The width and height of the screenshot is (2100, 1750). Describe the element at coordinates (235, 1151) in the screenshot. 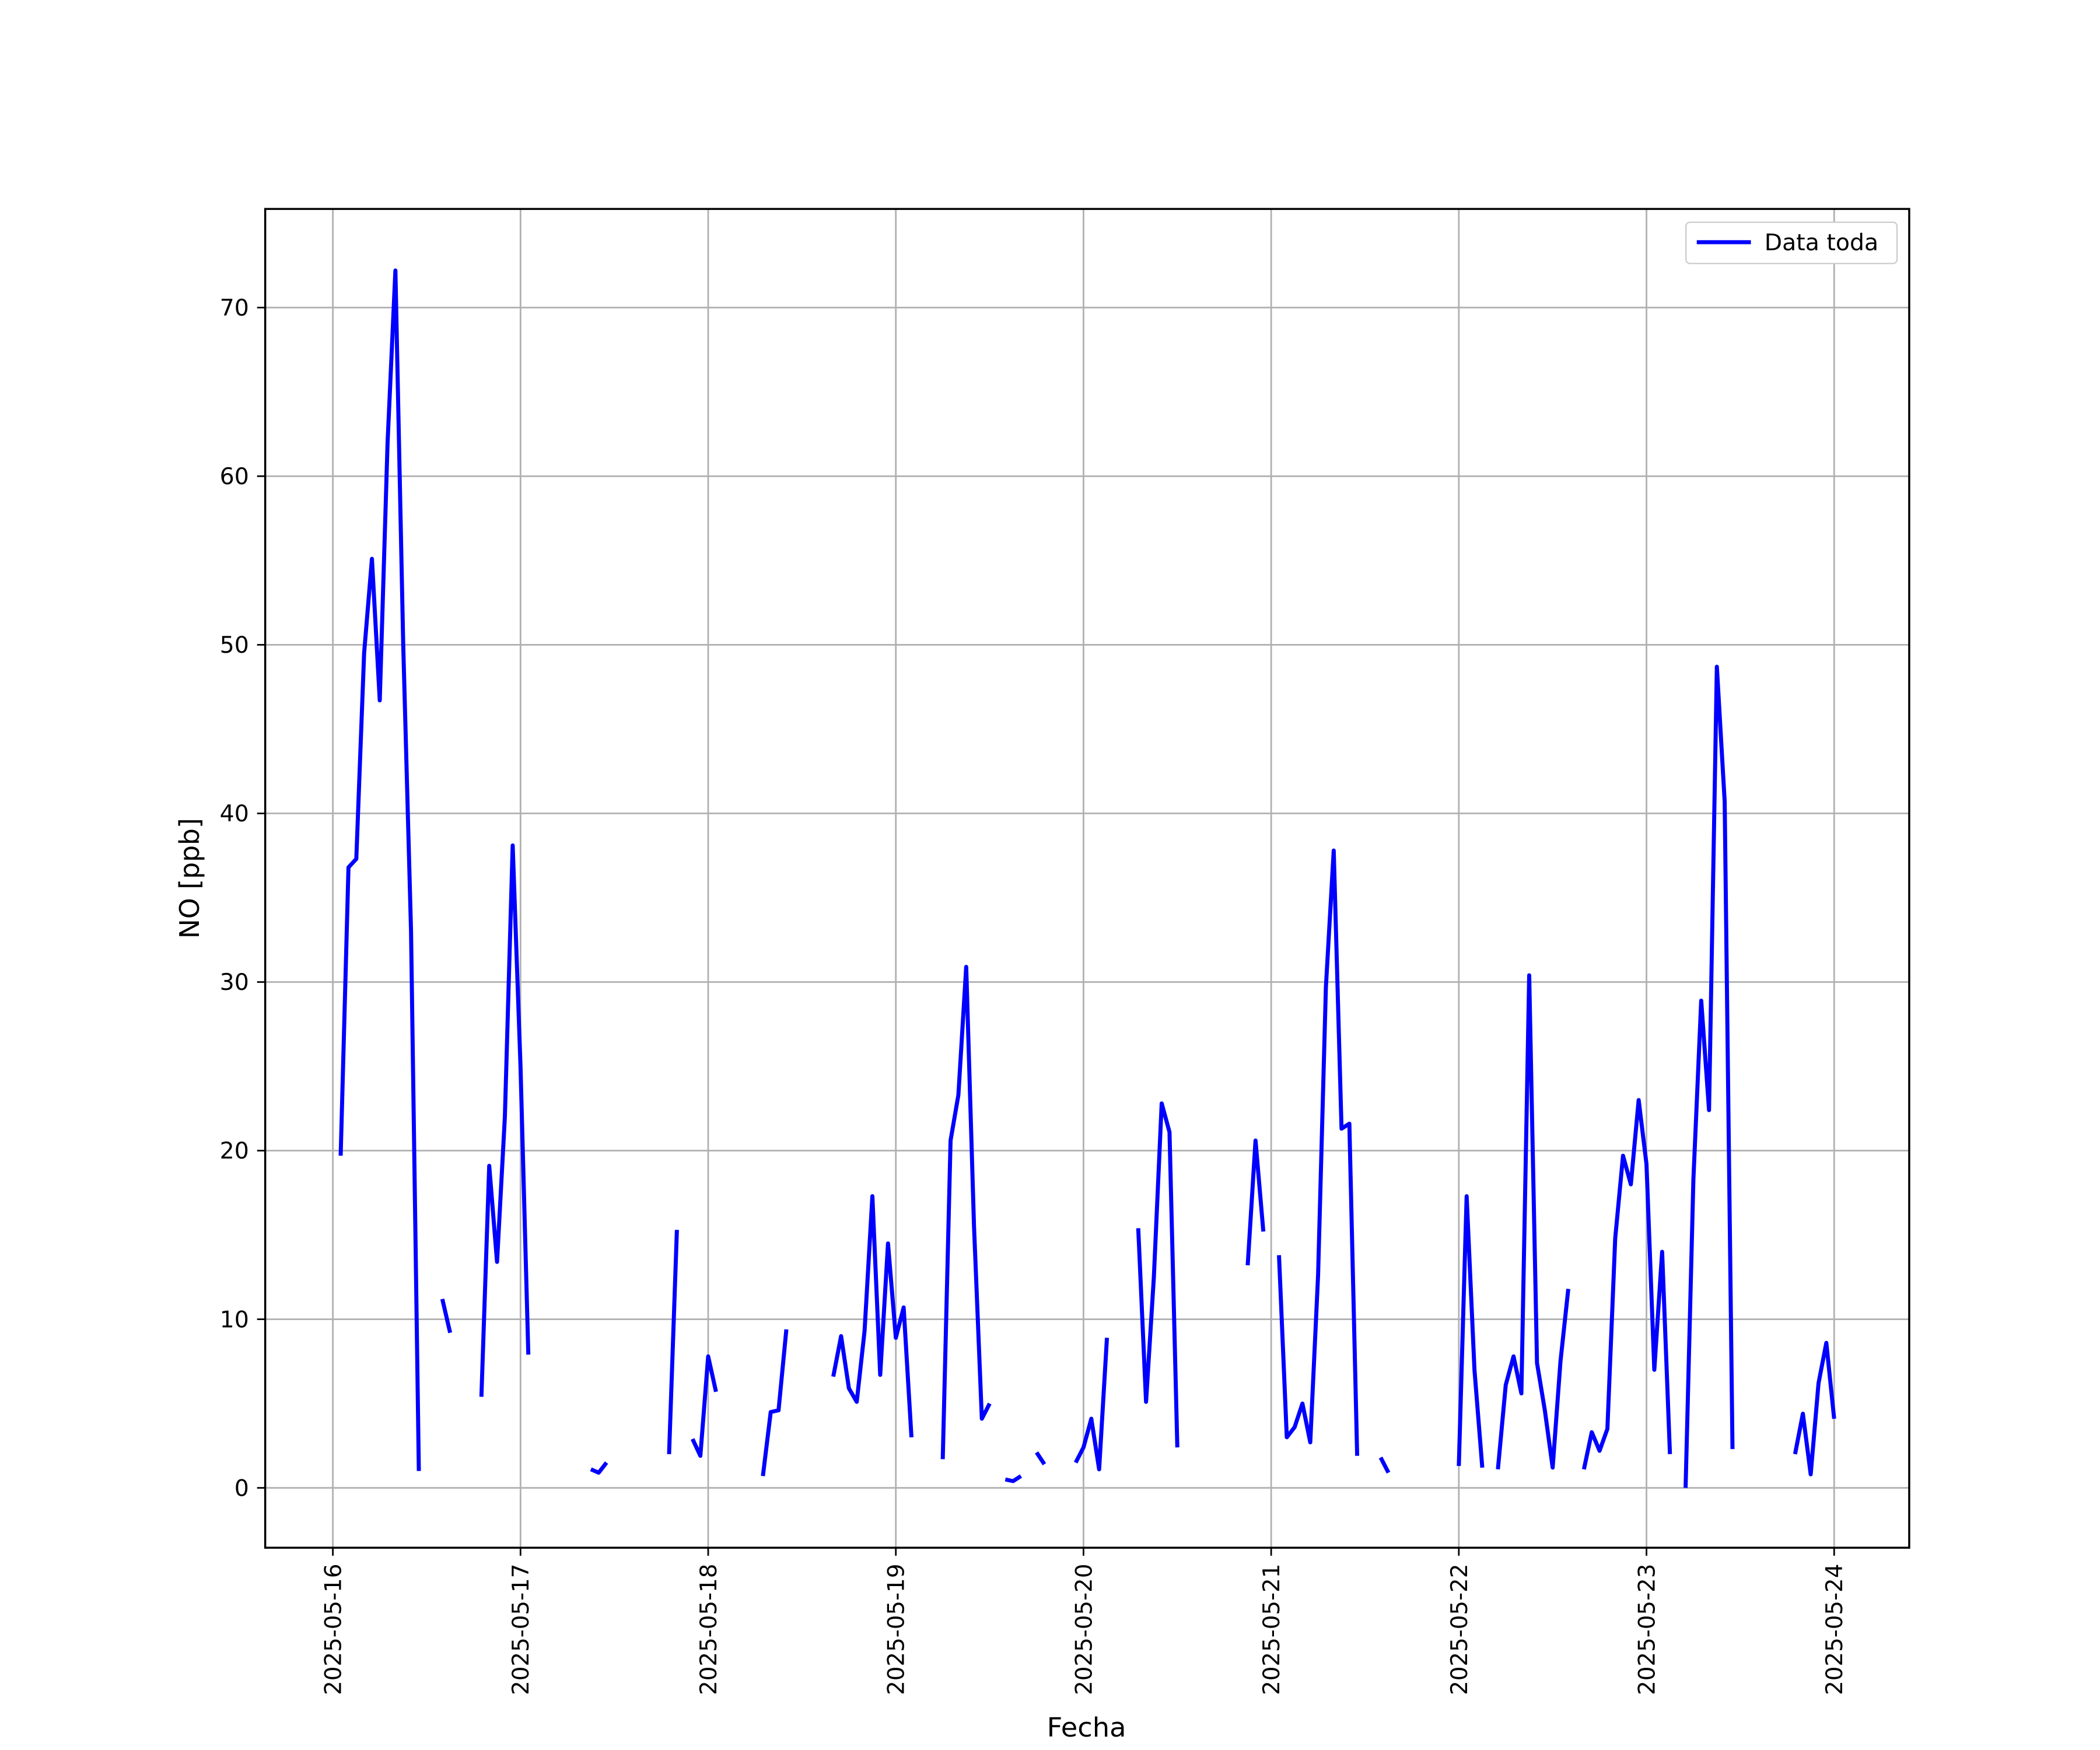

I see `y-tick-label: 20` at that location.